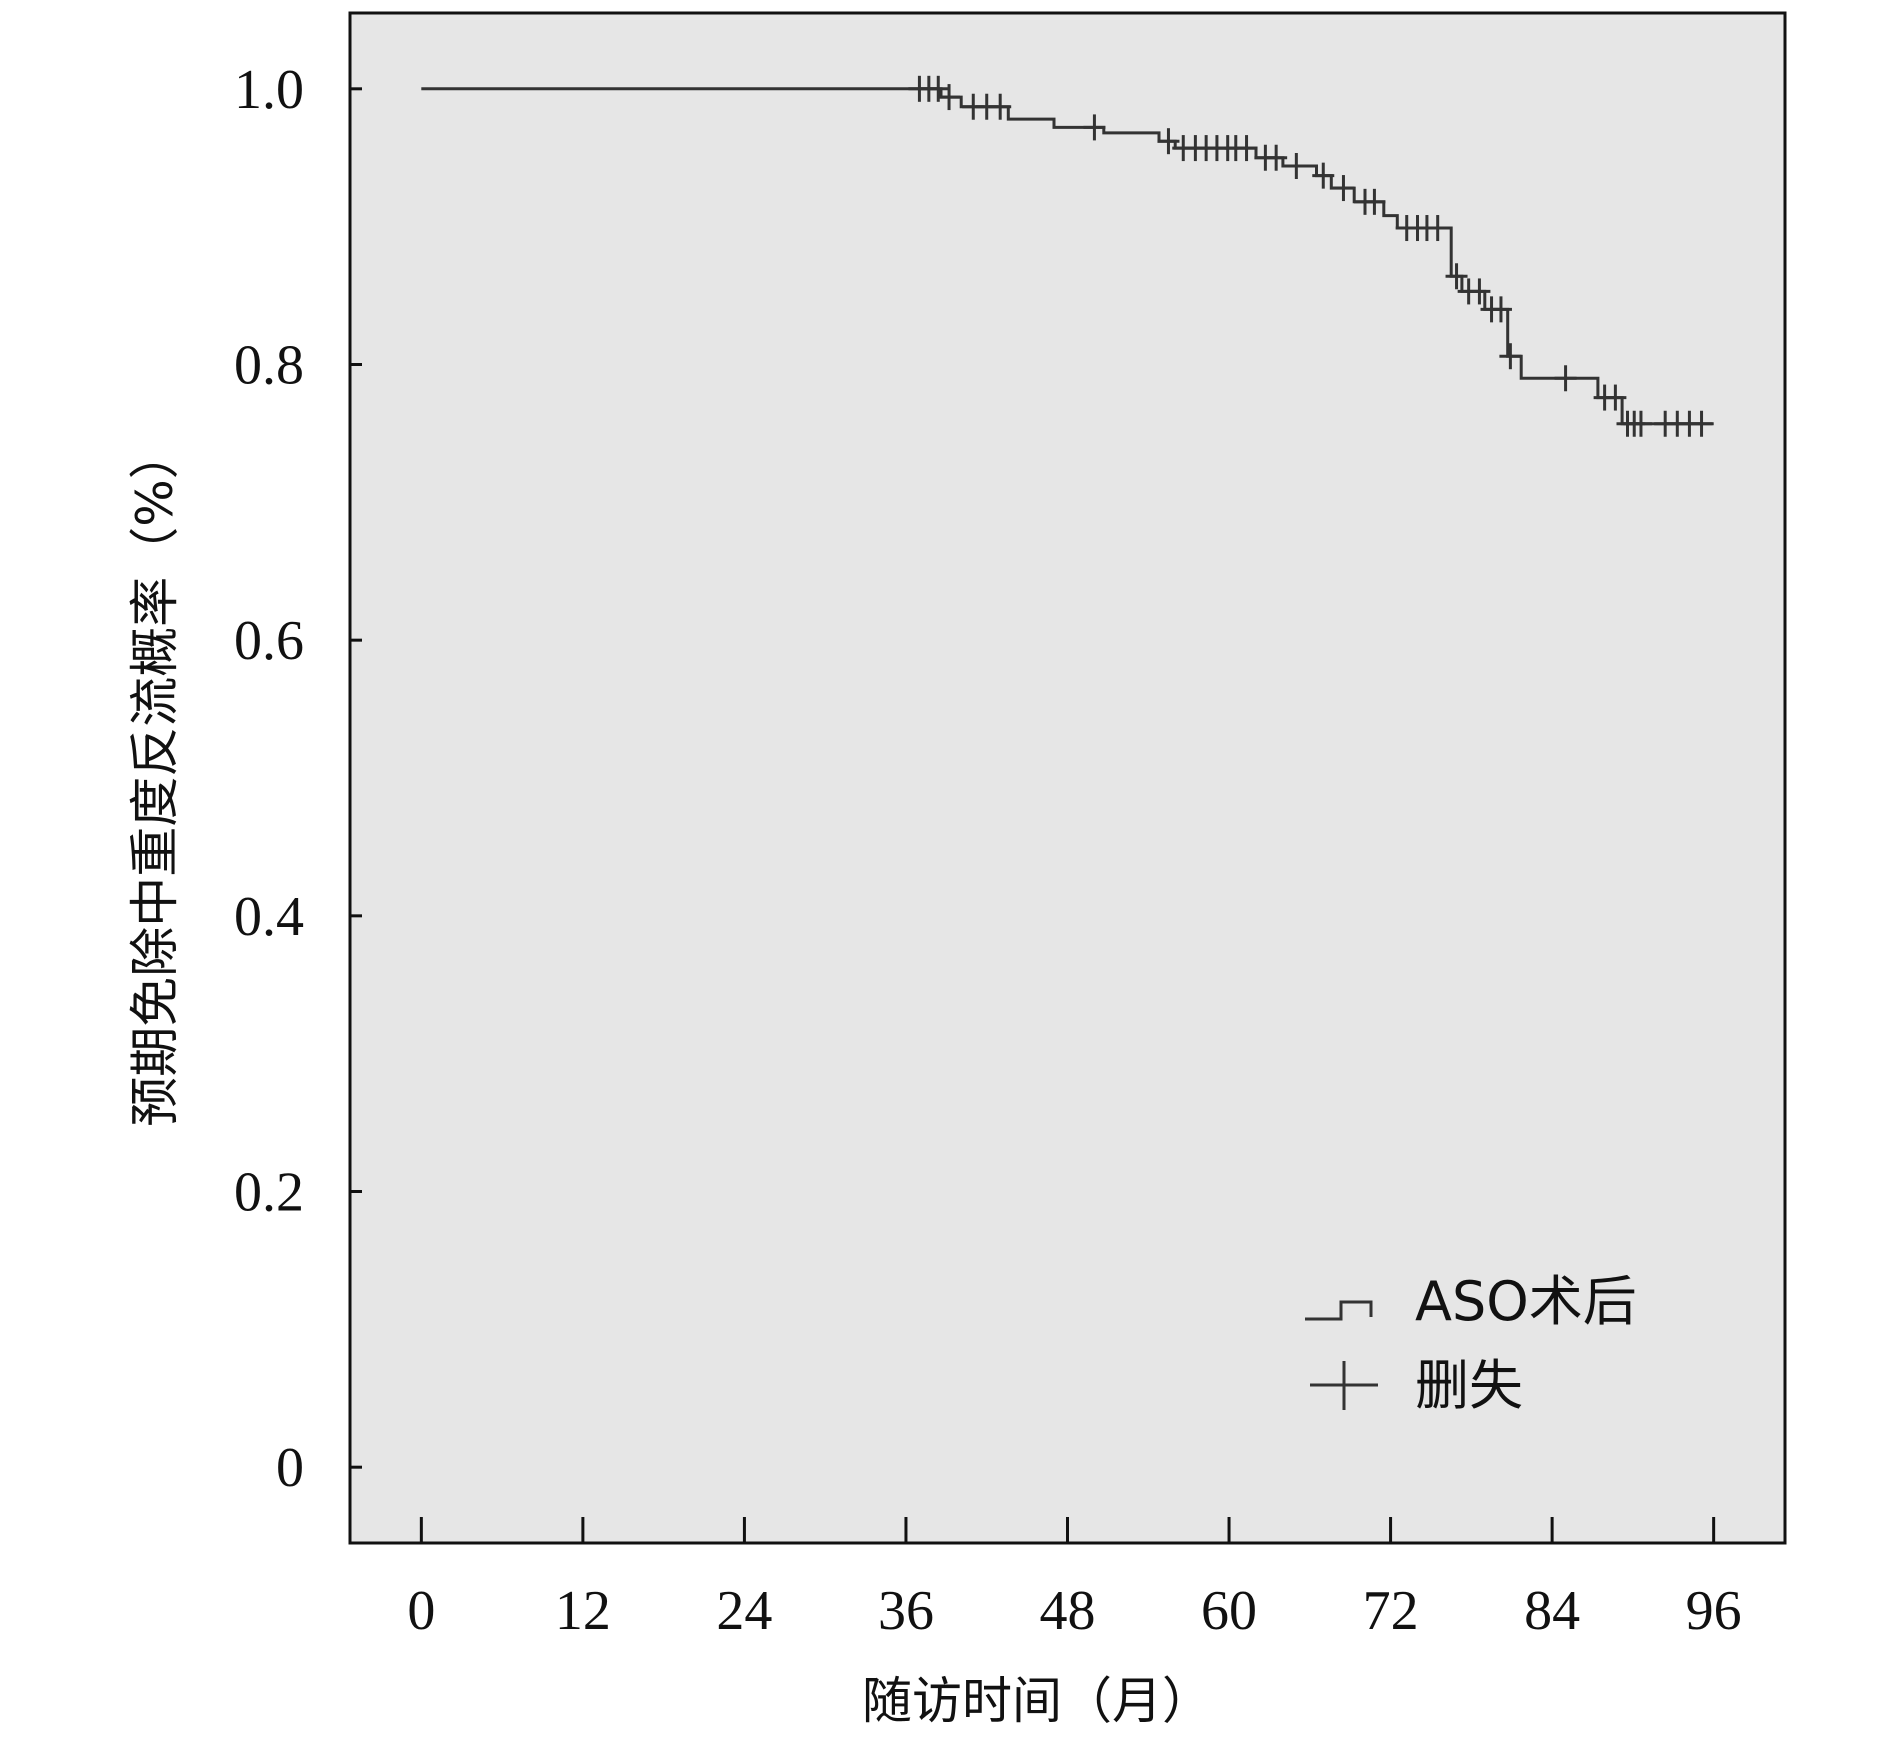 Image resolution: width=1890 pixels, height=1740 pixels. What do you see at coordinates (1229, 1611) in the screenshot?
I see `x-tick-label: 60` at bounding box center [1229, 1611].